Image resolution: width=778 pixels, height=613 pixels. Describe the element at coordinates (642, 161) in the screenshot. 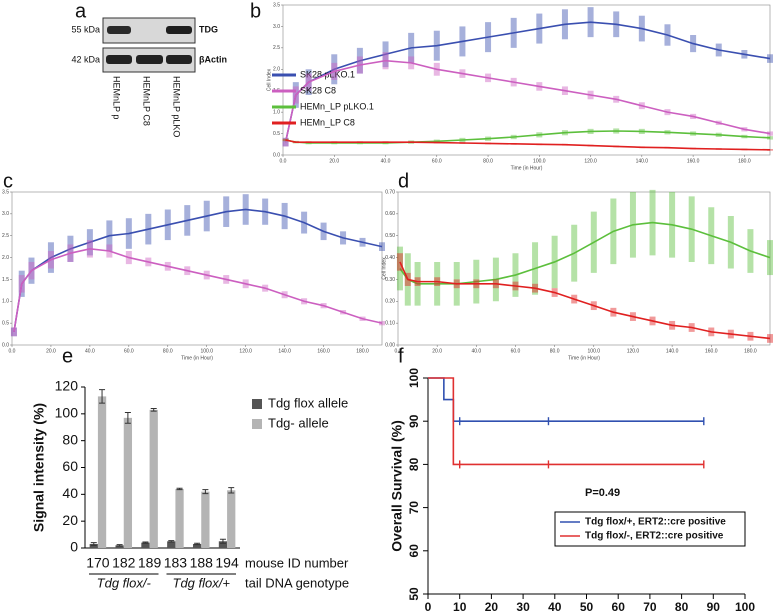

I see `x-tick-label: 140.0` at that location.